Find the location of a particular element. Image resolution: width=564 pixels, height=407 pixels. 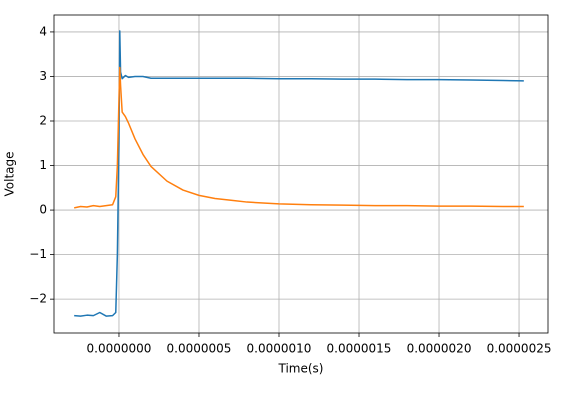

x-tick-label: 0.0000025 is located at coordinates (519, 349).